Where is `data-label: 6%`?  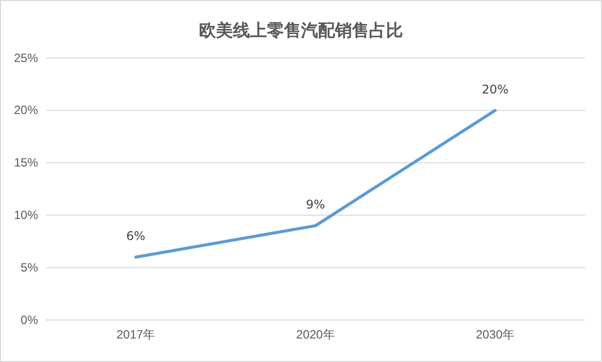 data-label: 6% is located at coordinates (136, 236).